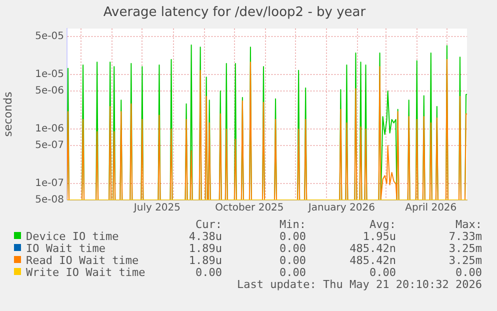  Describe the element at coordinates (234, 12) in the screenshot. I see `chart-title: Average latency for /dev/loop2 - by year` at that location.